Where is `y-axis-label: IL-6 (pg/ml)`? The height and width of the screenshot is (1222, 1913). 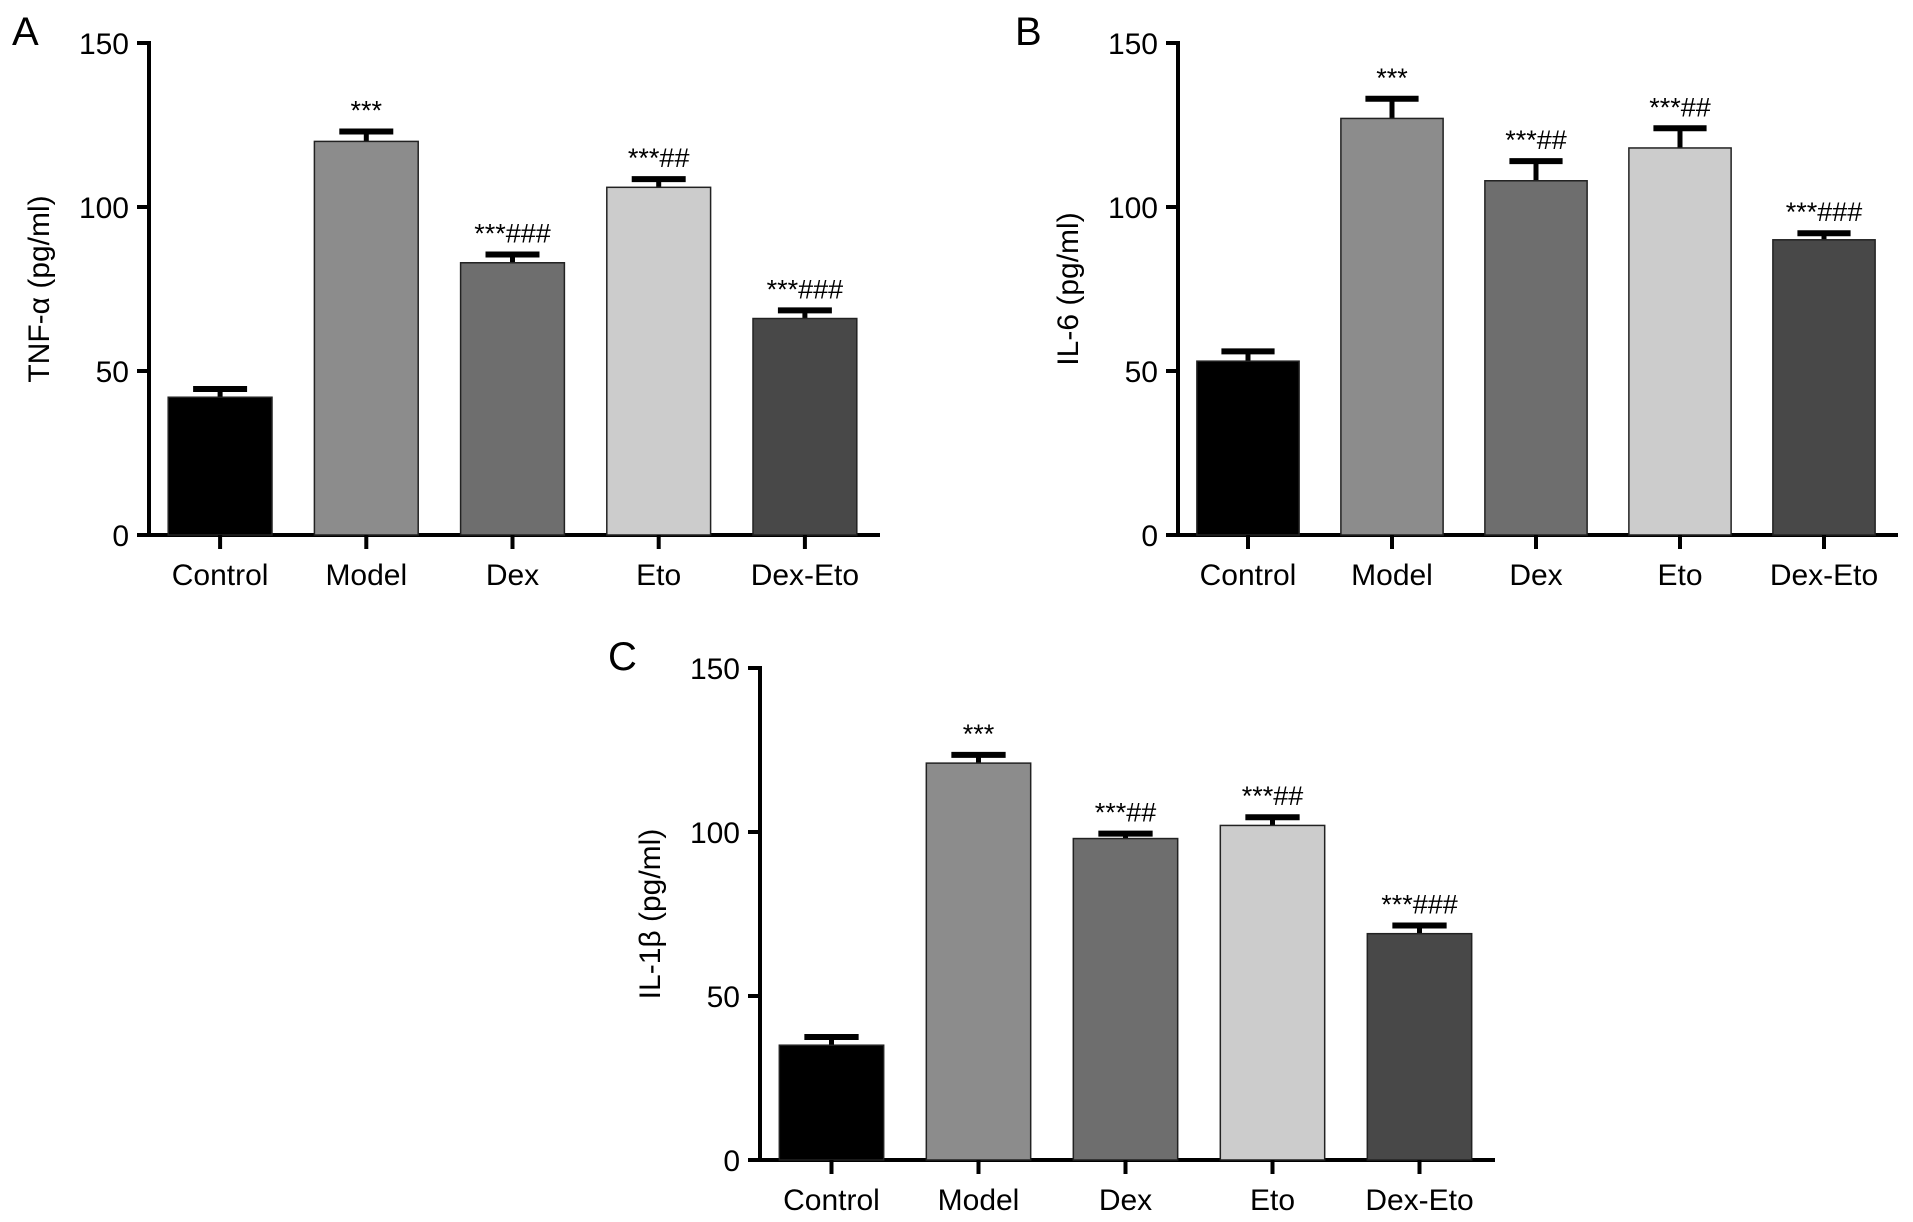
y-axis-label: IL-6 (pg/ml) is located at coordinates (1068, 288).